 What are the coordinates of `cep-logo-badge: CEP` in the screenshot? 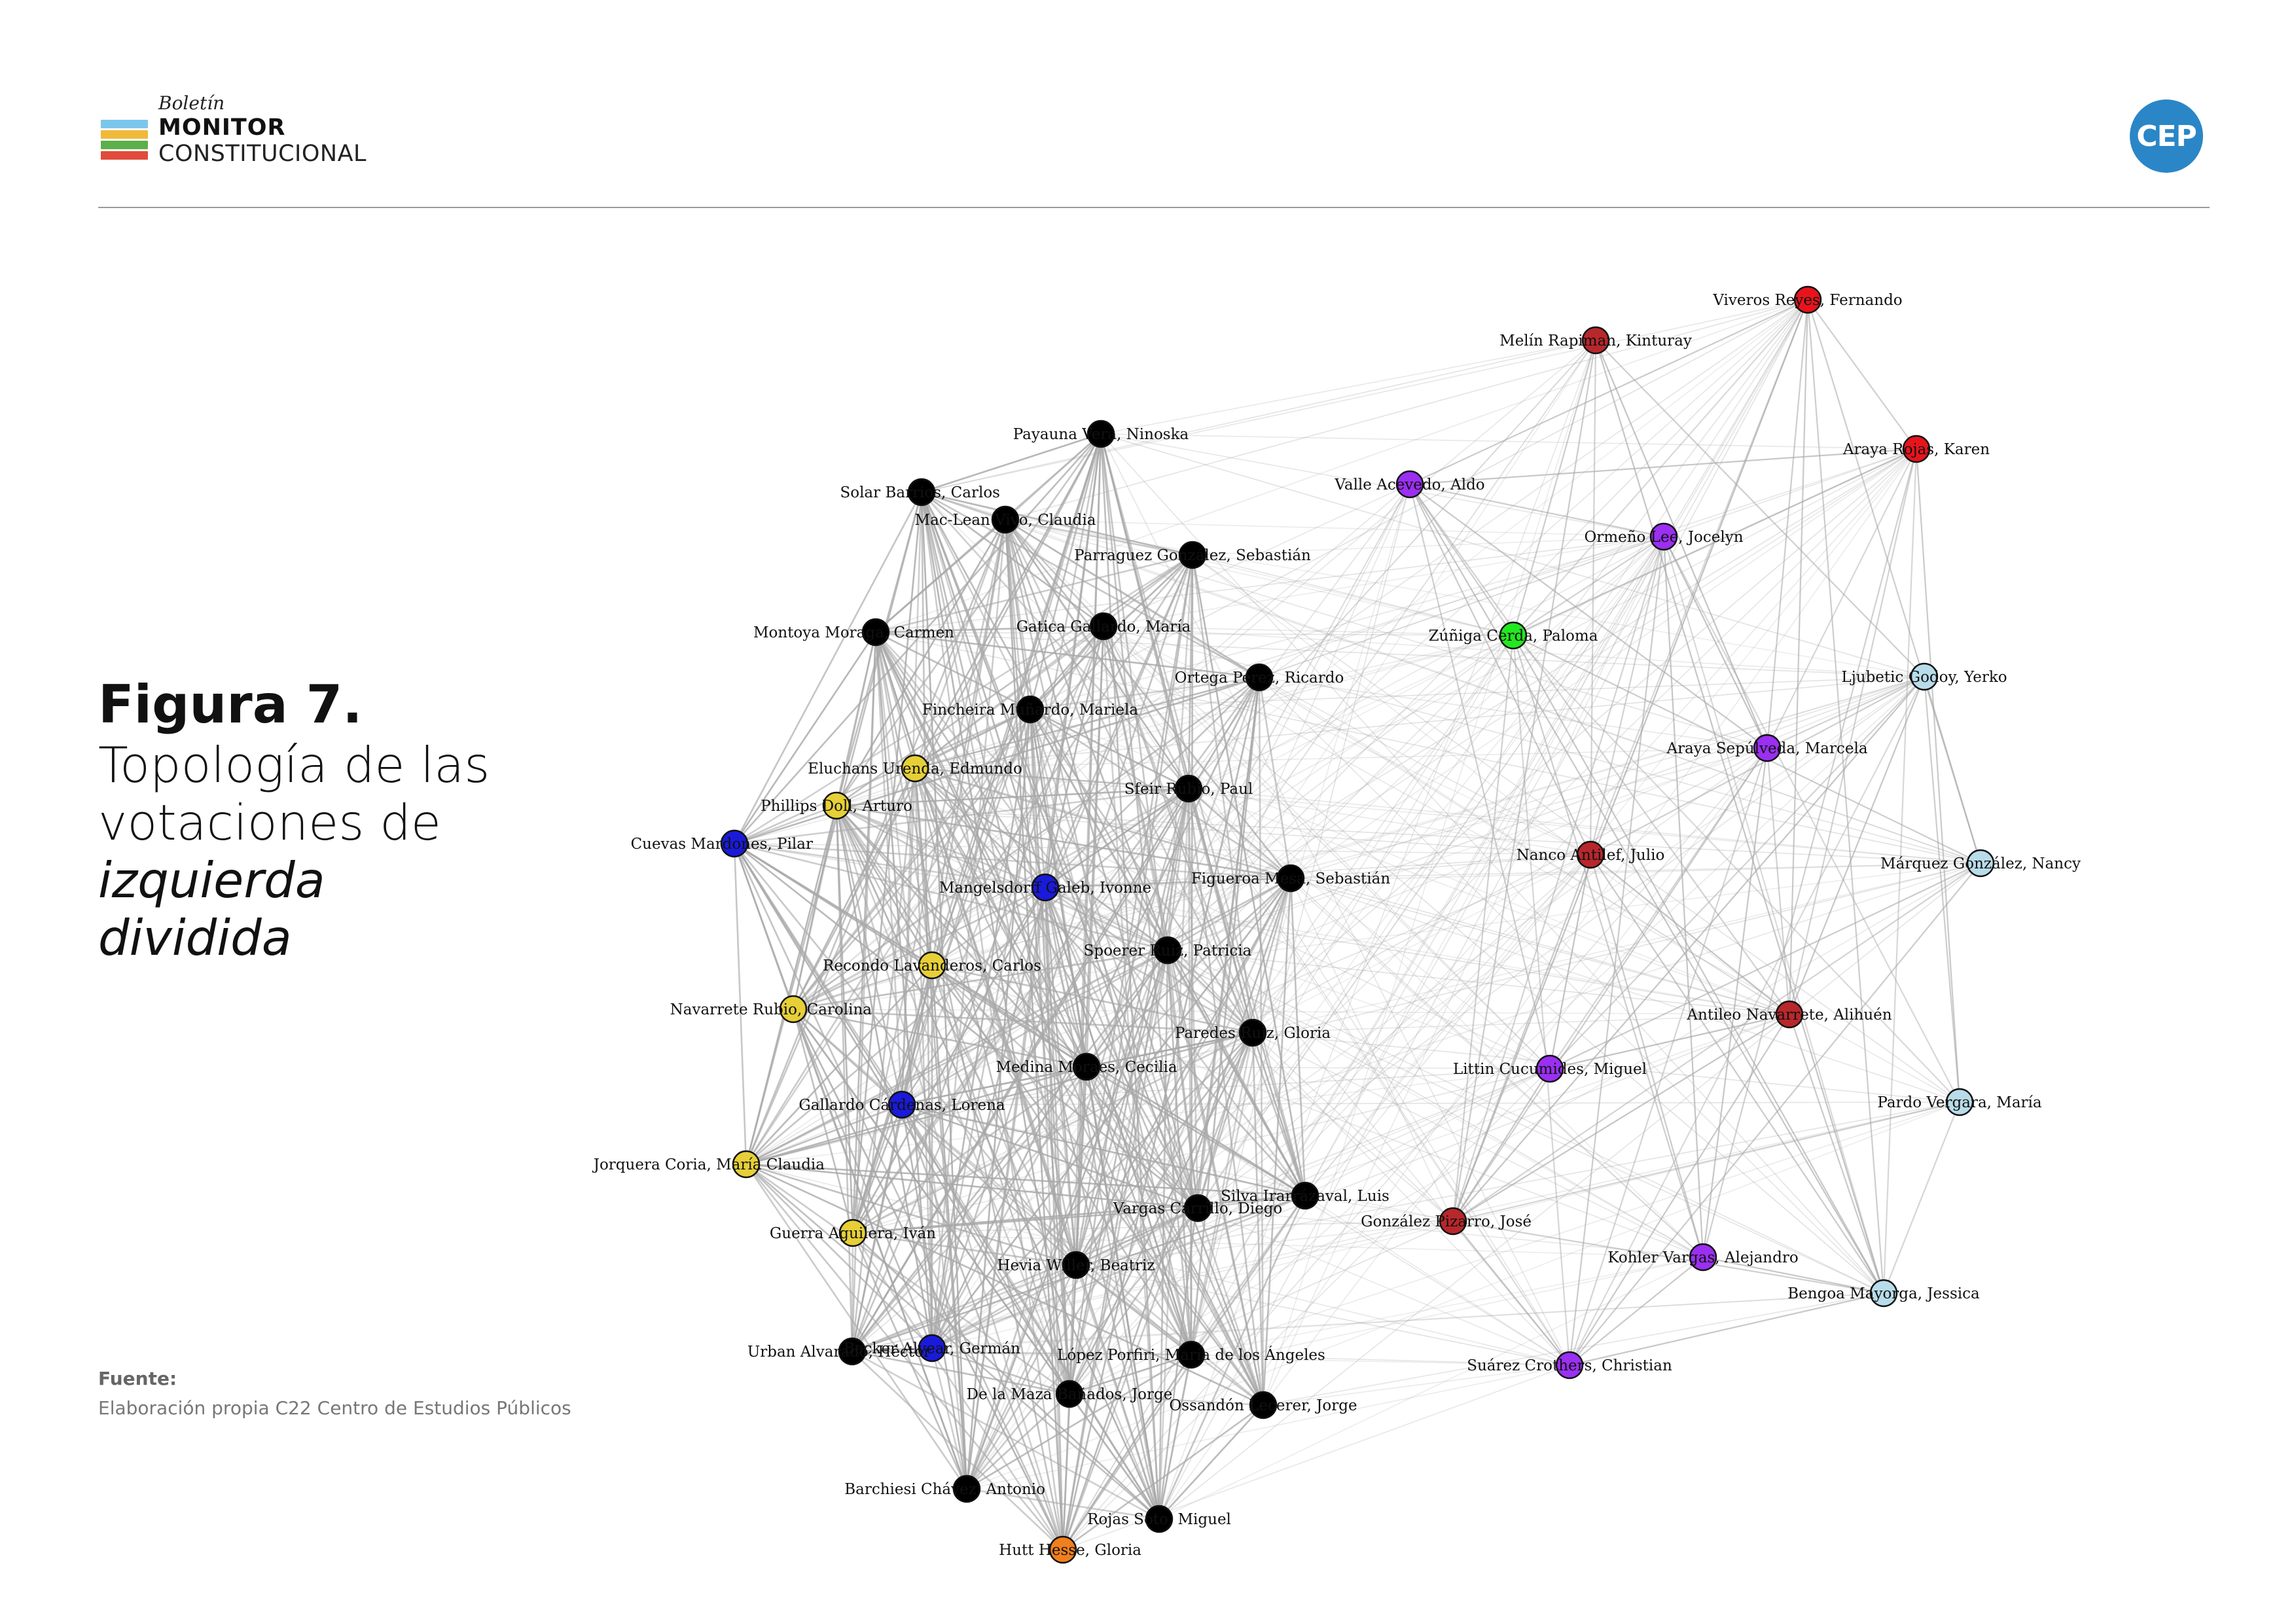 It's located at (2166, 136).